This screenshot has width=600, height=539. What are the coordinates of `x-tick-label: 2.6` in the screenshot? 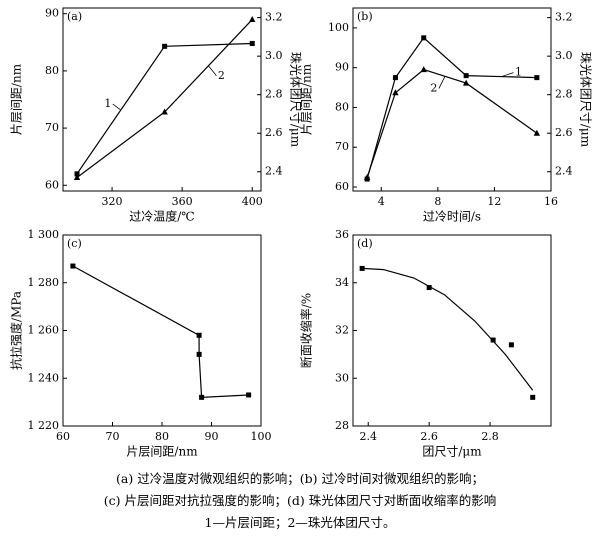 It's located at (429, 436).